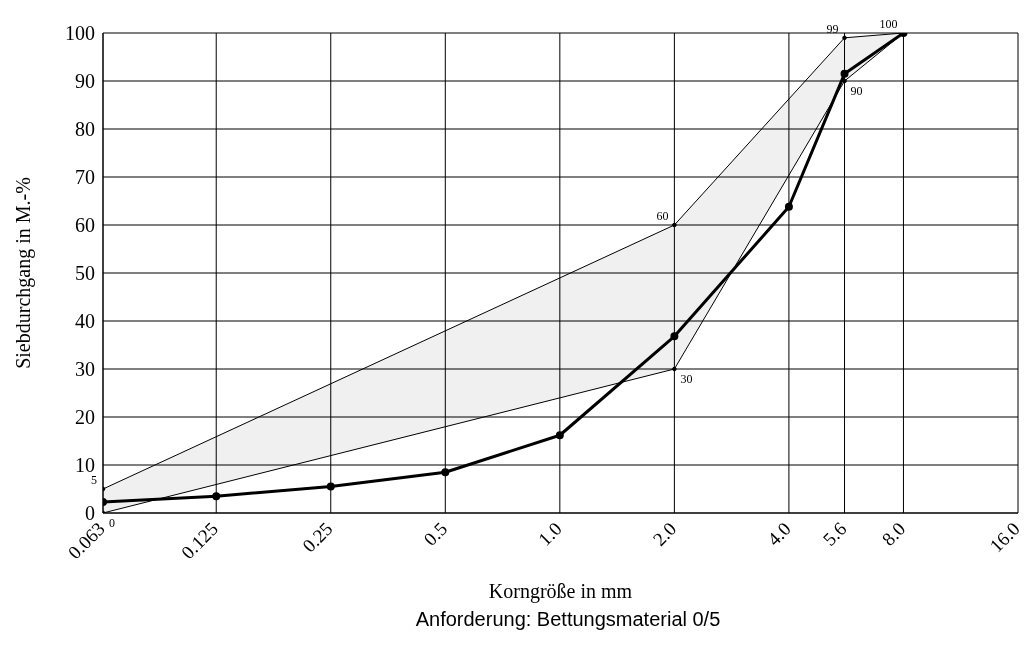 This screenshot has height=653, width=1035. What do you see at coordinates (832, 28) in the screenshot?
I see `data-label: 99` at bounding box center [832, 28].